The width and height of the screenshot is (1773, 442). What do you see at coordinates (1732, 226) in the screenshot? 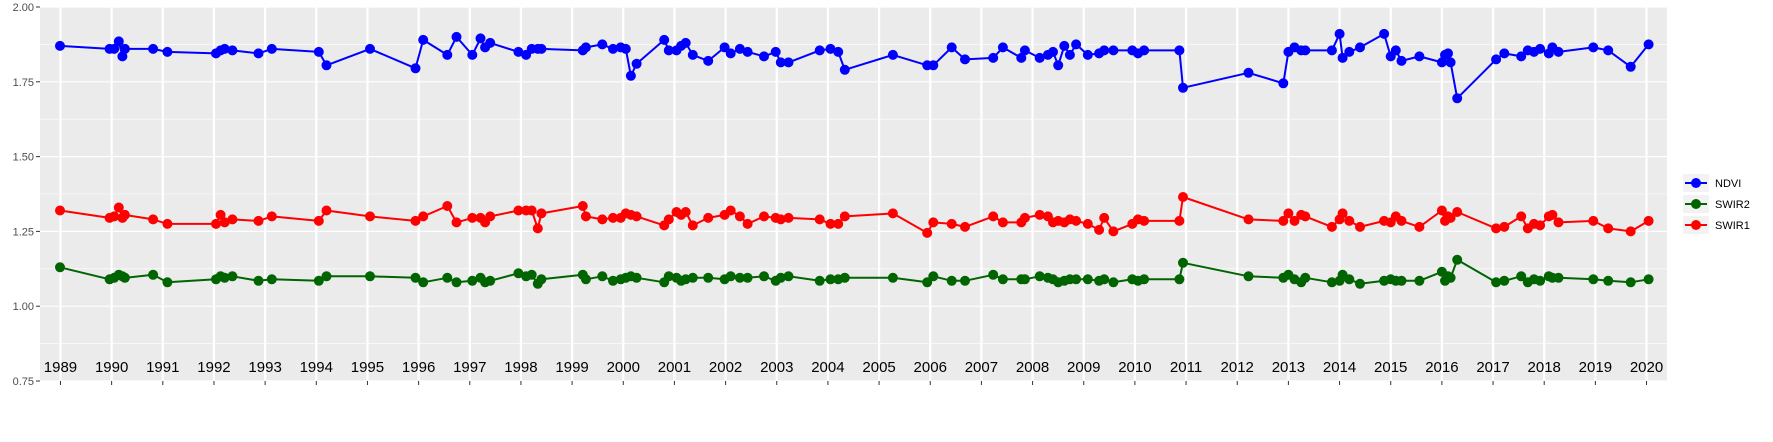
I see `legend-label: SWIR1` at bounding box center [1732, 226].